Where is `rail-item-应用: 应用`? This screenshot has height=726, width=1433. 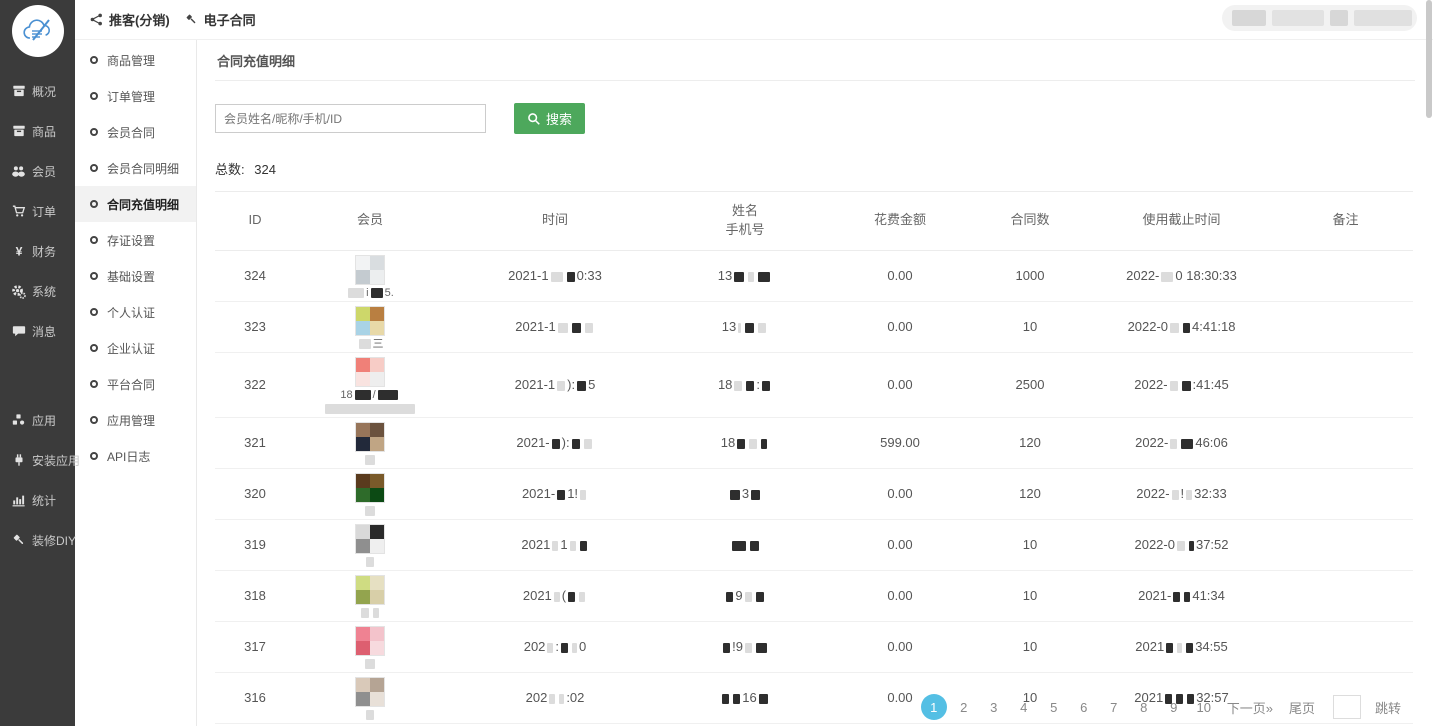
rail-item-应用: 应用 is located at coordinates (37, 420).